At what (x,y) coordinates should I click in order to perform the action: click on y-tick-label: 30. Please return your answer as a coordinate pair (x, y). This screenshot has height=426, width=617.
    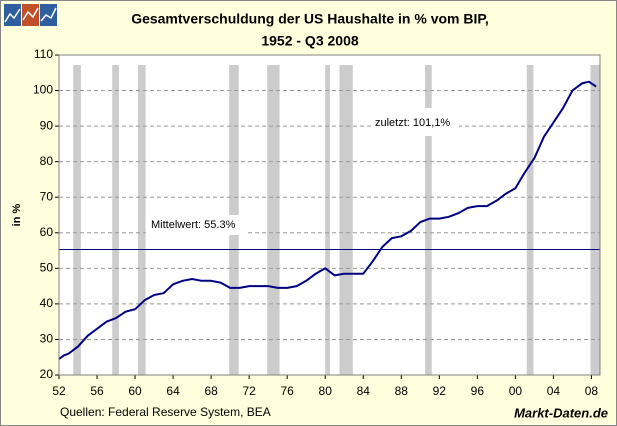
    Looking at the image, I should click on (47, 339).